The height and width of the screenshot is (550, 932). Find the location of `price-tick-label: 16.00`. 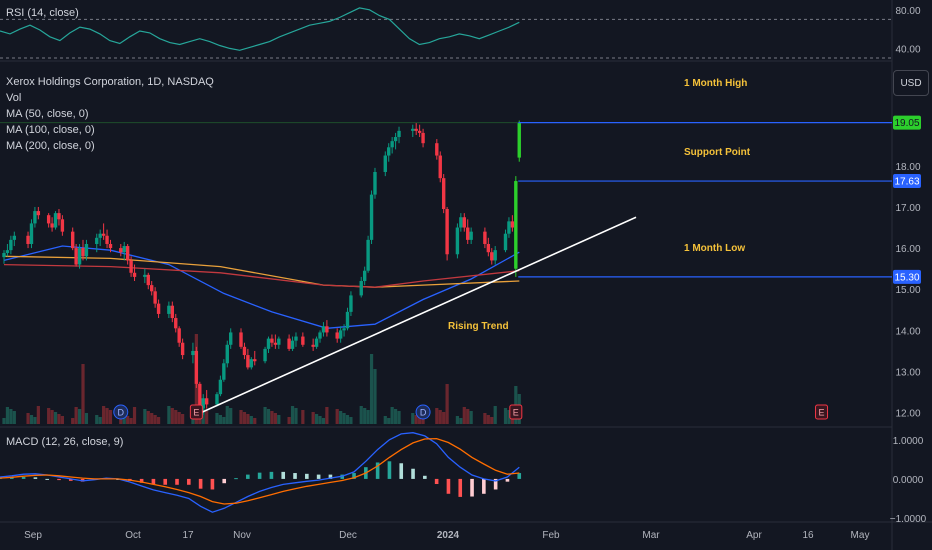

price-tick-label: 16.00 is located at coordinates (907, 249).